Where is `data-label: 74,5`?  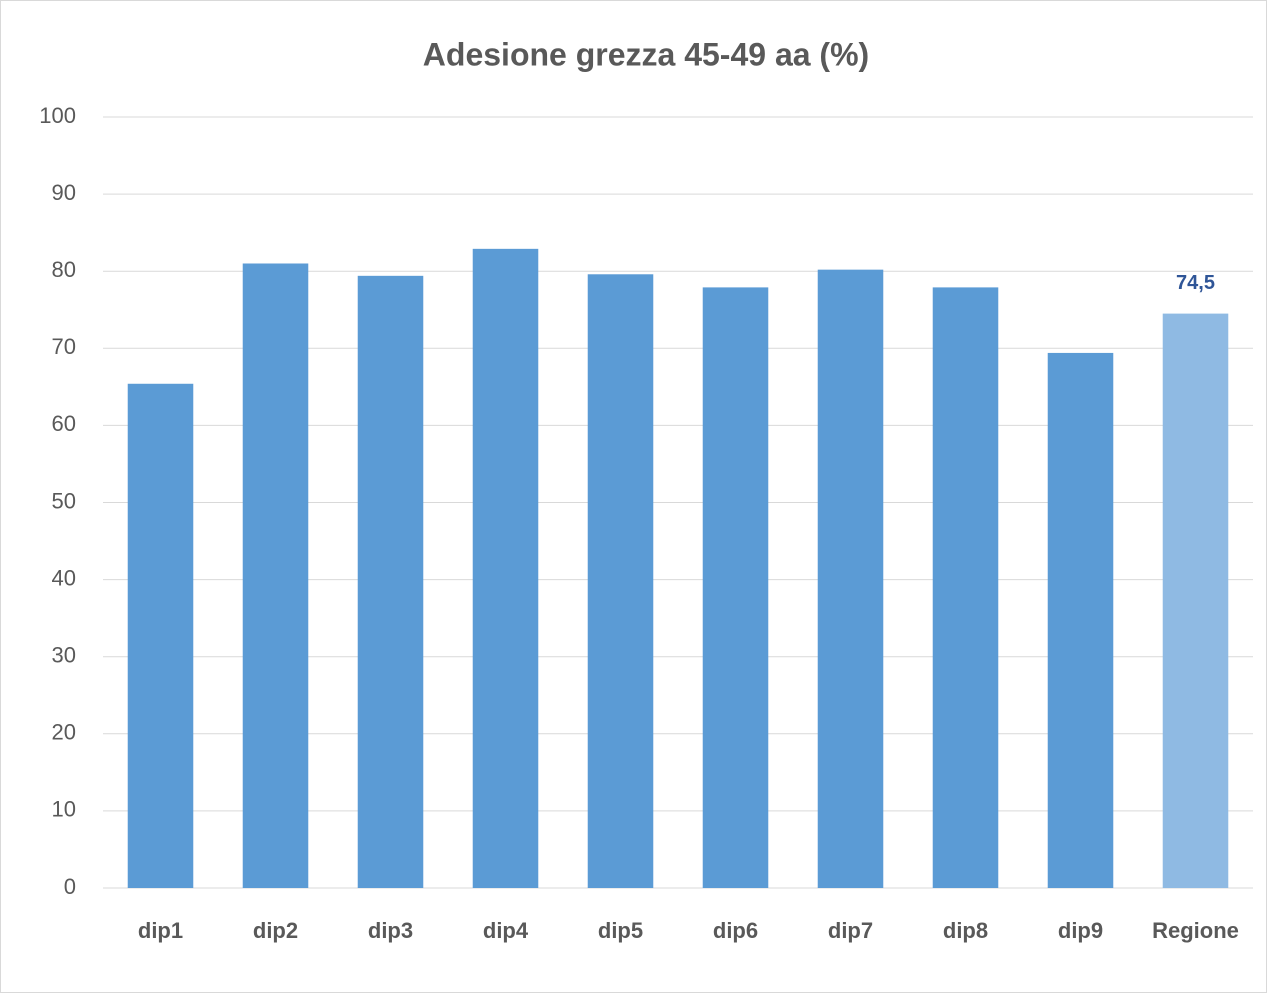
data-label: 74,5 is located at coordinates (1195, 283).